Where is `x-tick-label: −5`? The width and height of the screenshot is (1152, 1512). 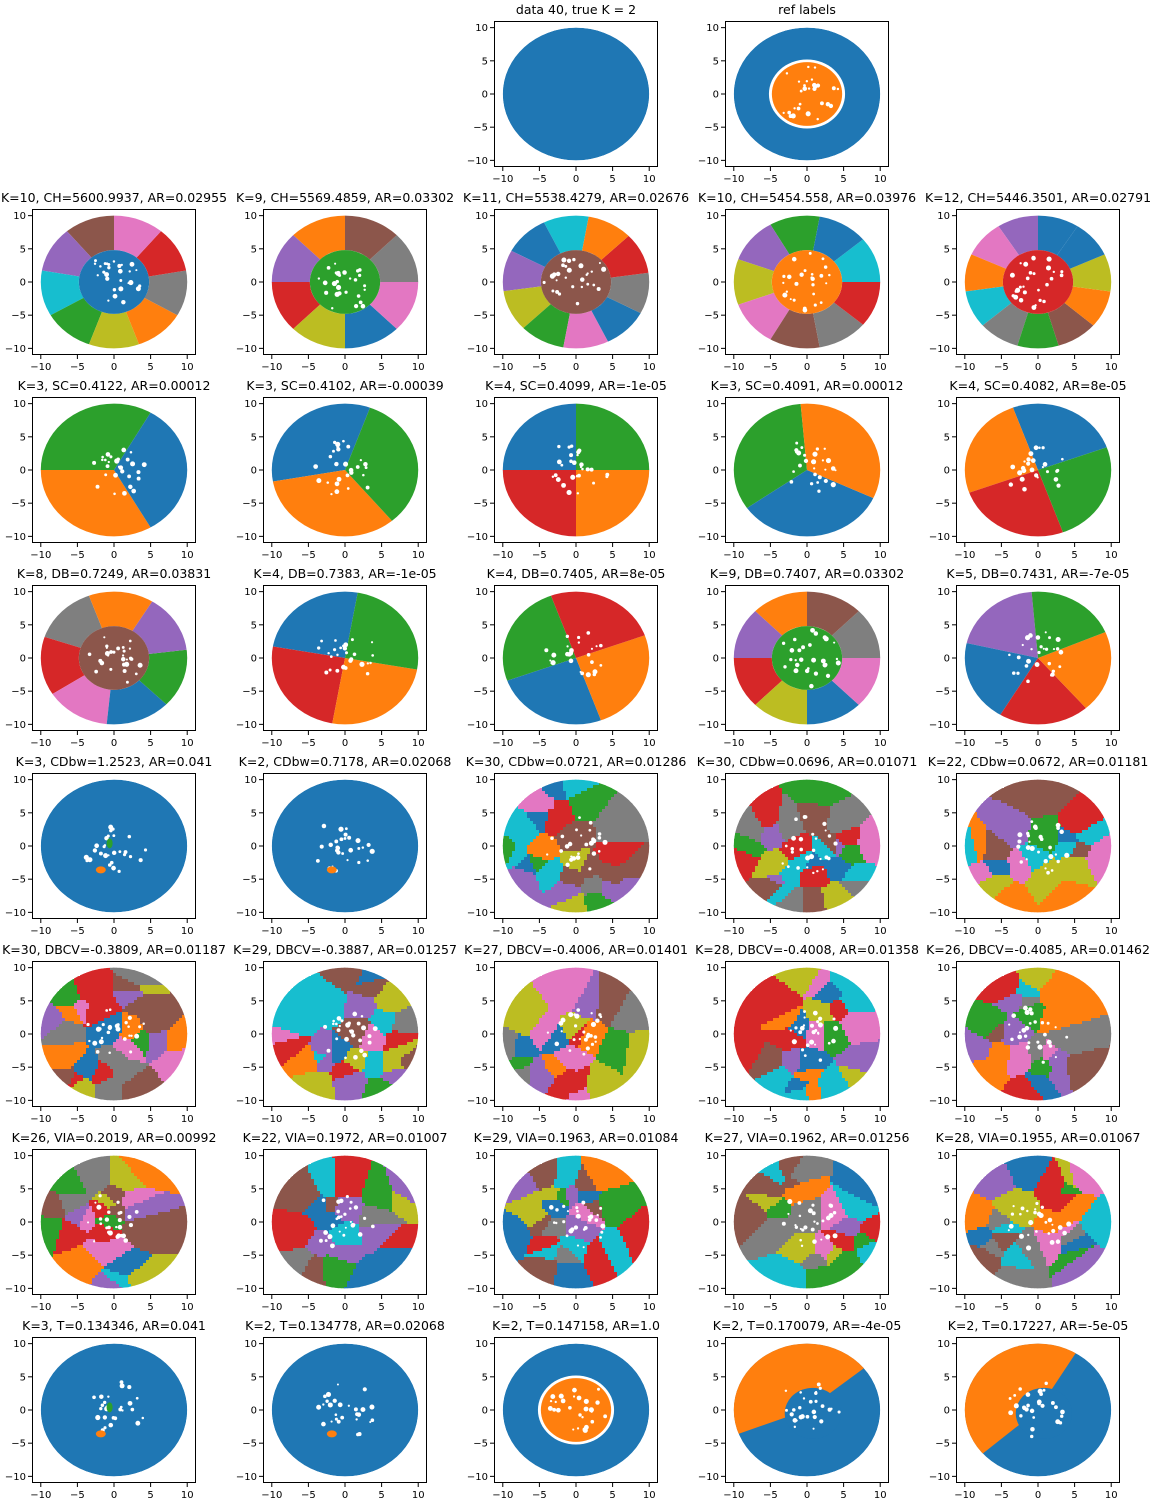 x-tick-label: −5 is located at coordinates (770, 179).